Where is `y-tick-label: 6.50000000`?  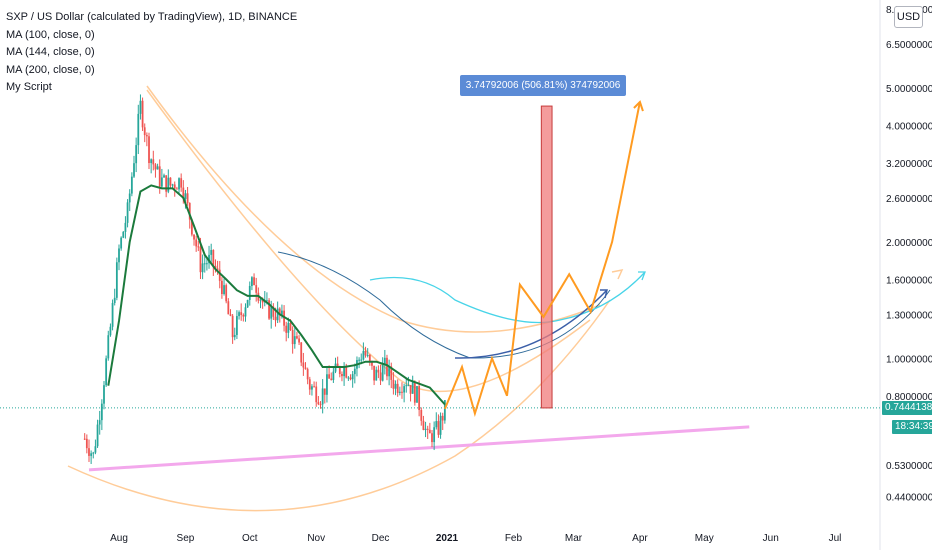 y-tick-label: 6.50000000 is located at coordinates (909, 45).